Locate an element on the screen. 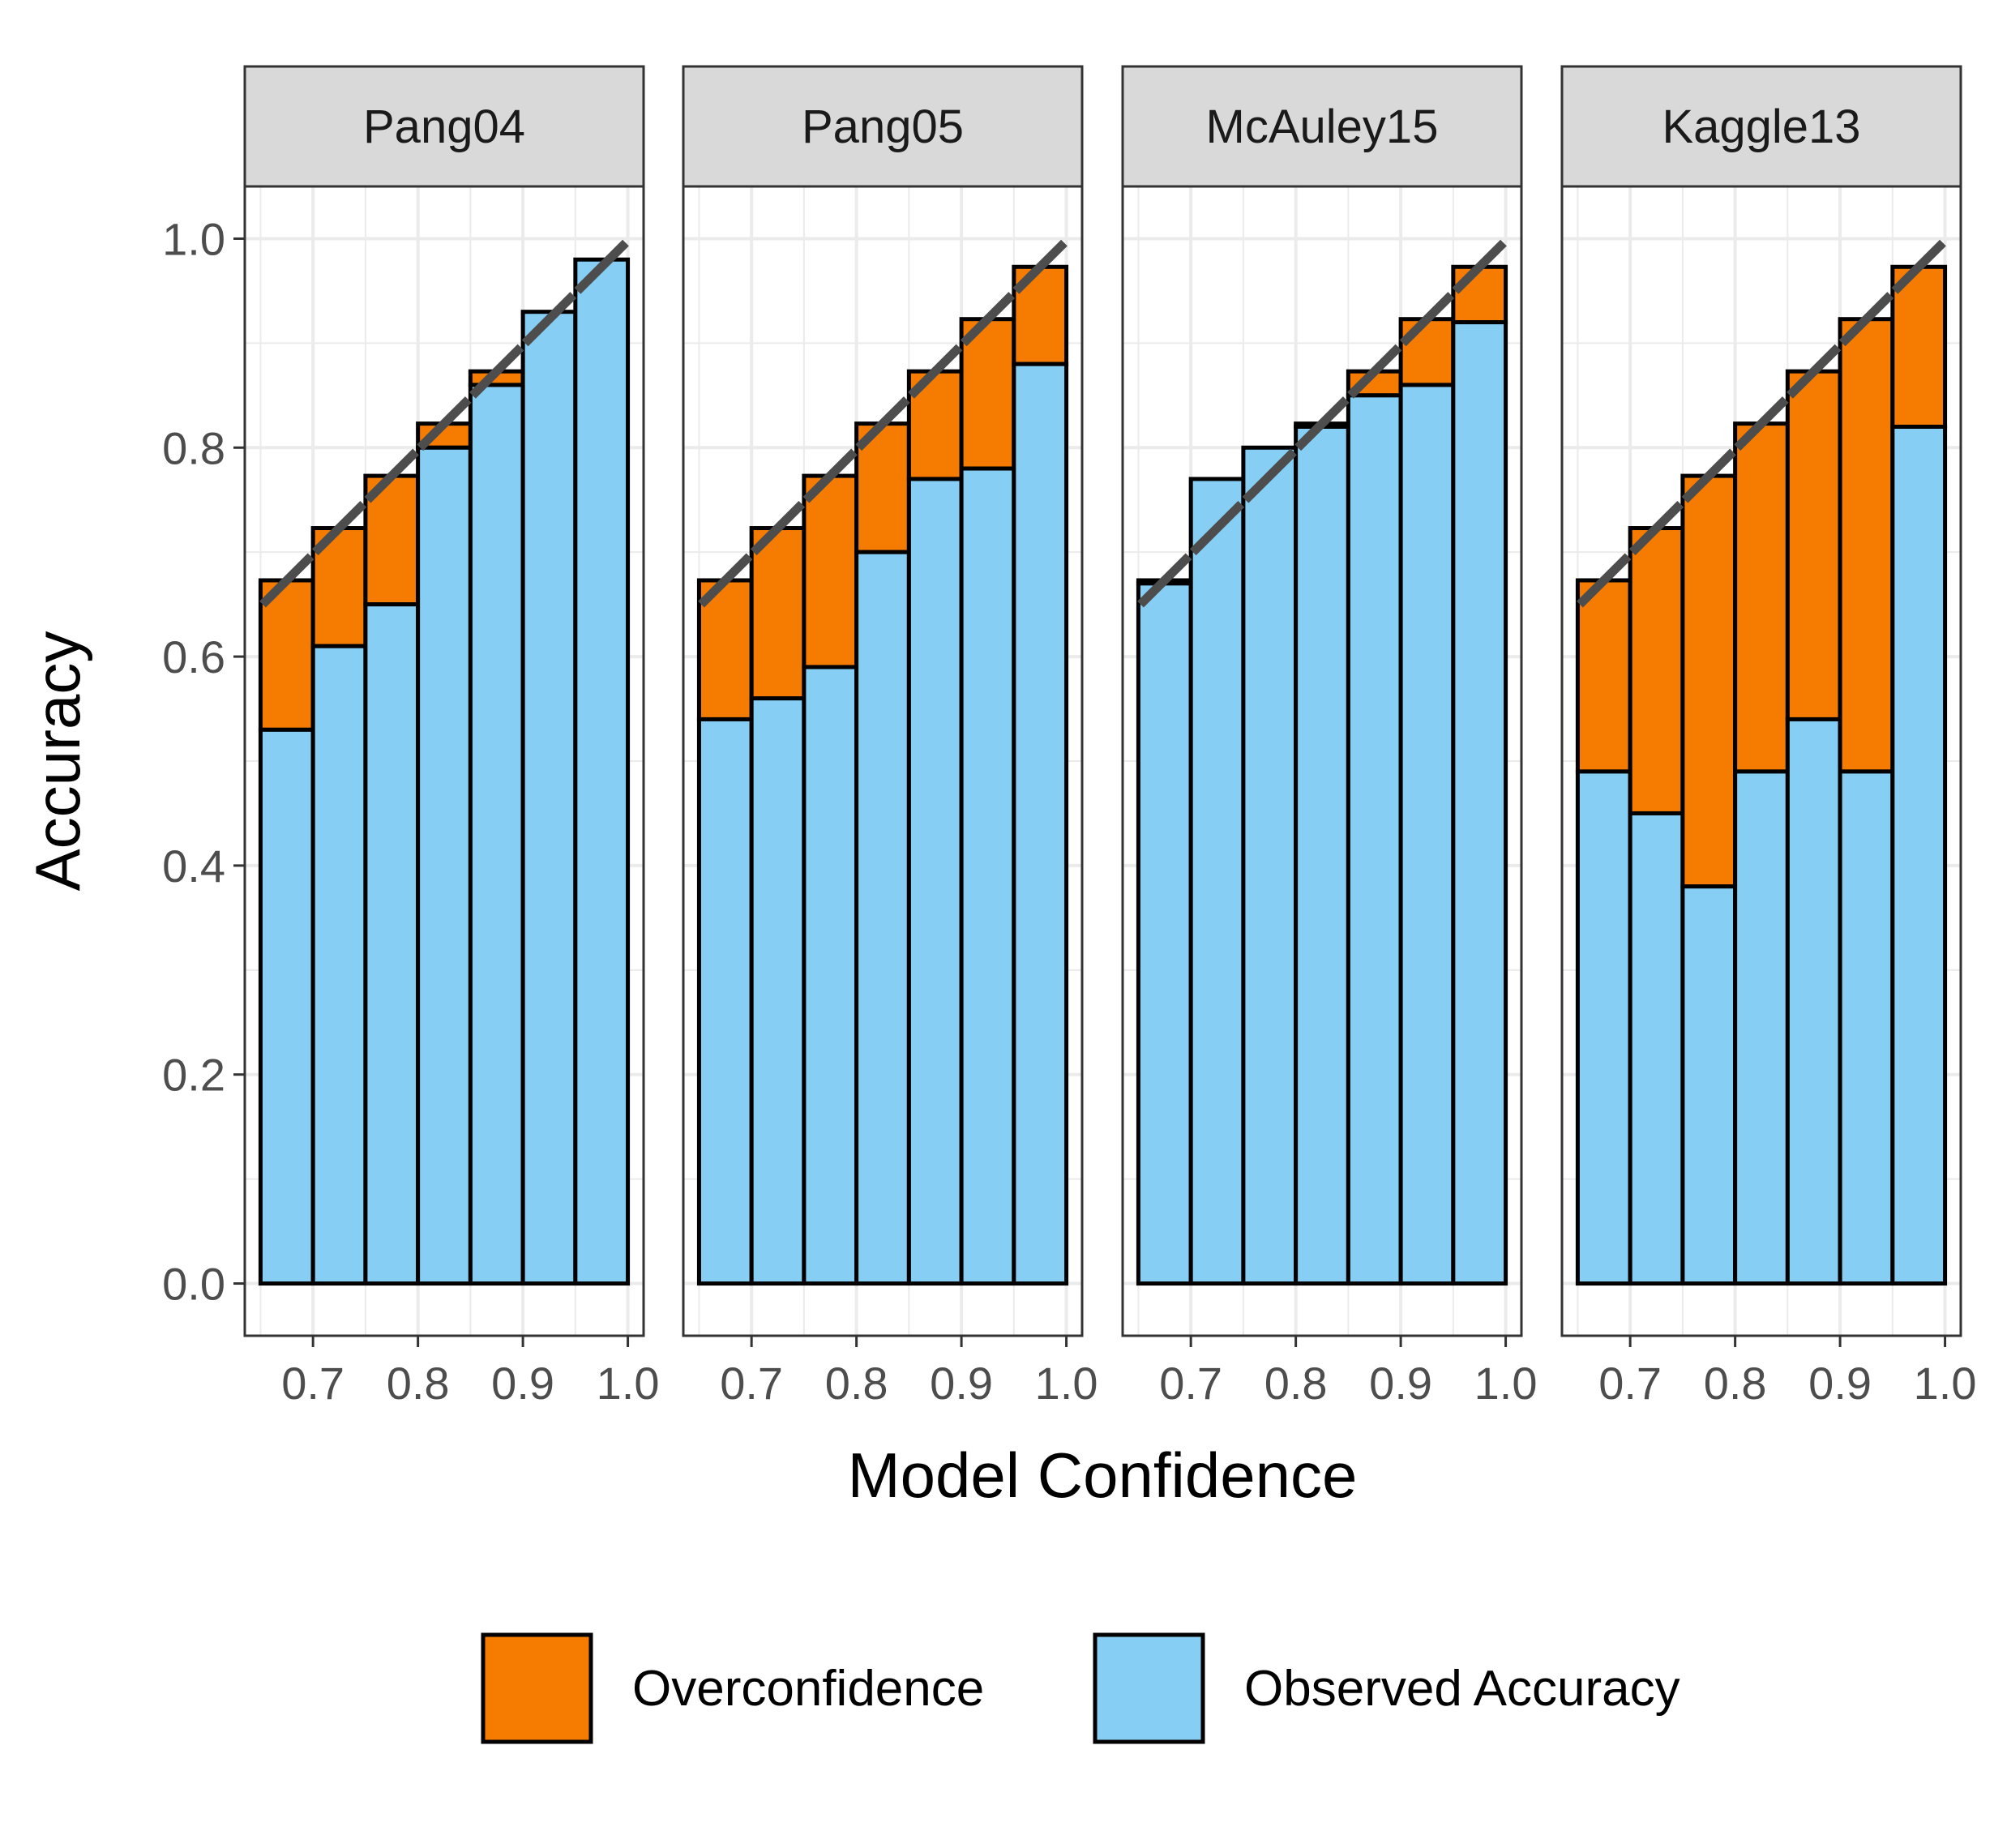 Image resolution: width=1994 pixels, height=1848 pixels. y-tick-label: 1.0 is located at coordinates (194, 239).